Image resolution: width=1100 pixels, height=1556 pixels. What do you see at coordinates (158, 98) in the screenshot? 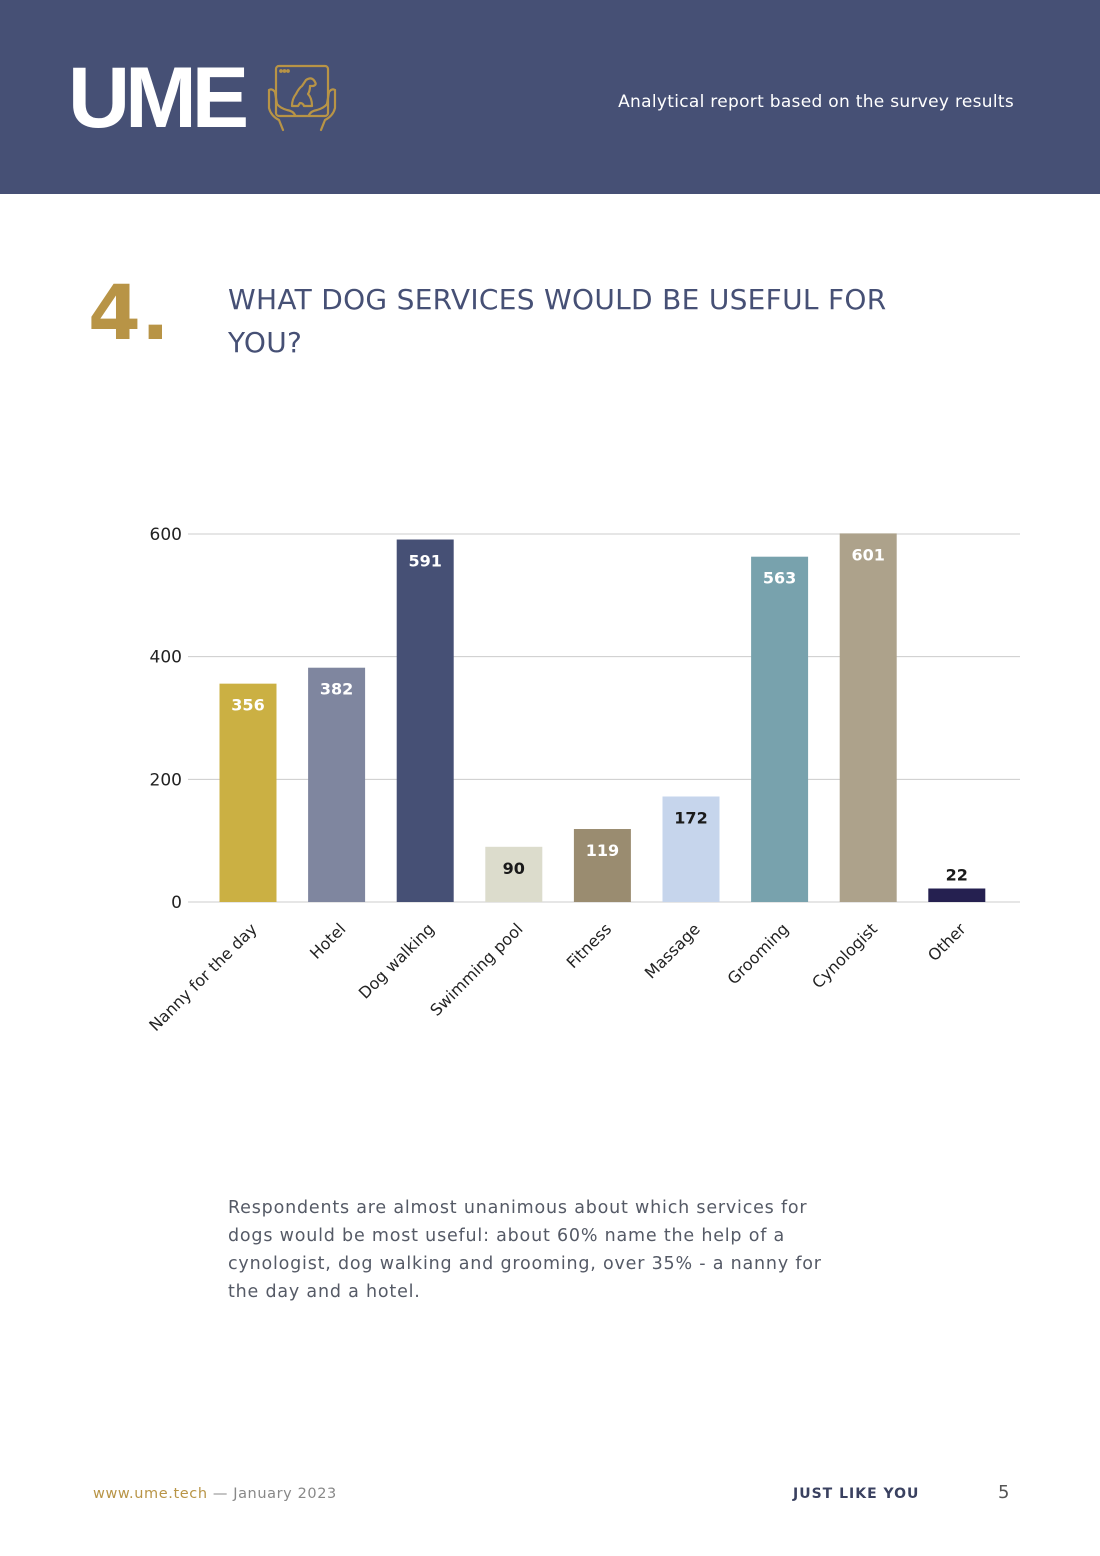
I see `ume-logo: UME` at bounding box center [158, 98].